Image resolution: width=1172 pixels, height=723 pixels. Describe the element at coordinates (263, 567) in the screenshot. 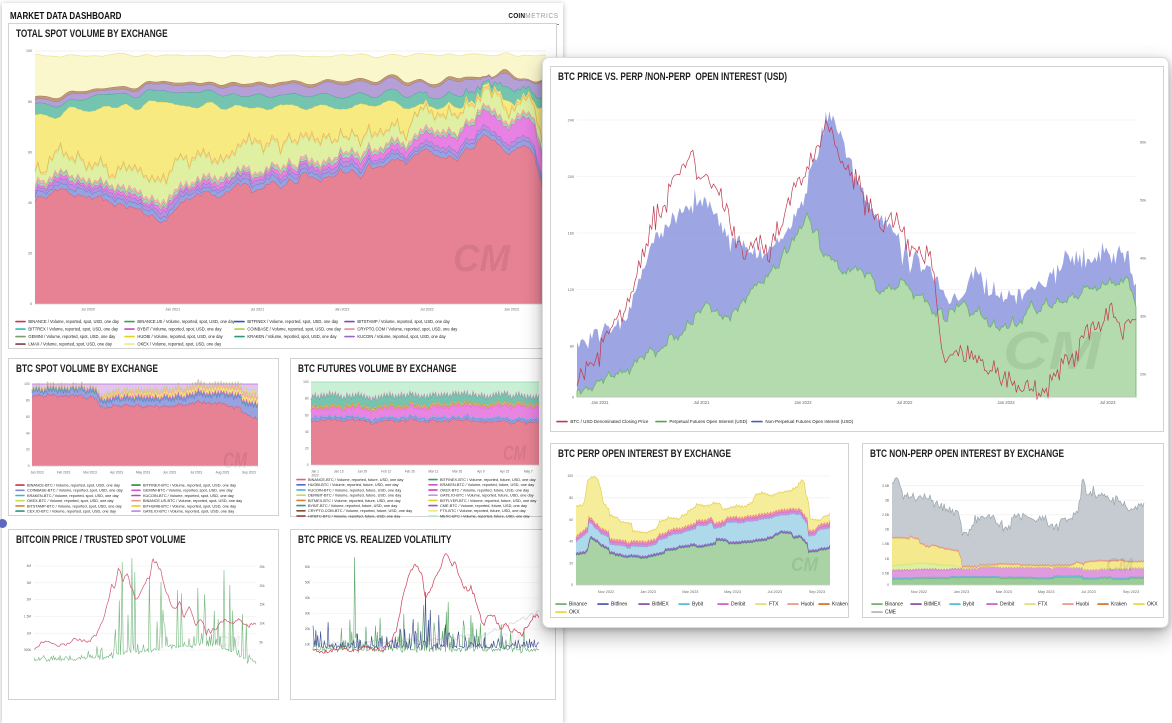

I see `svg-text: 25k` at that location.